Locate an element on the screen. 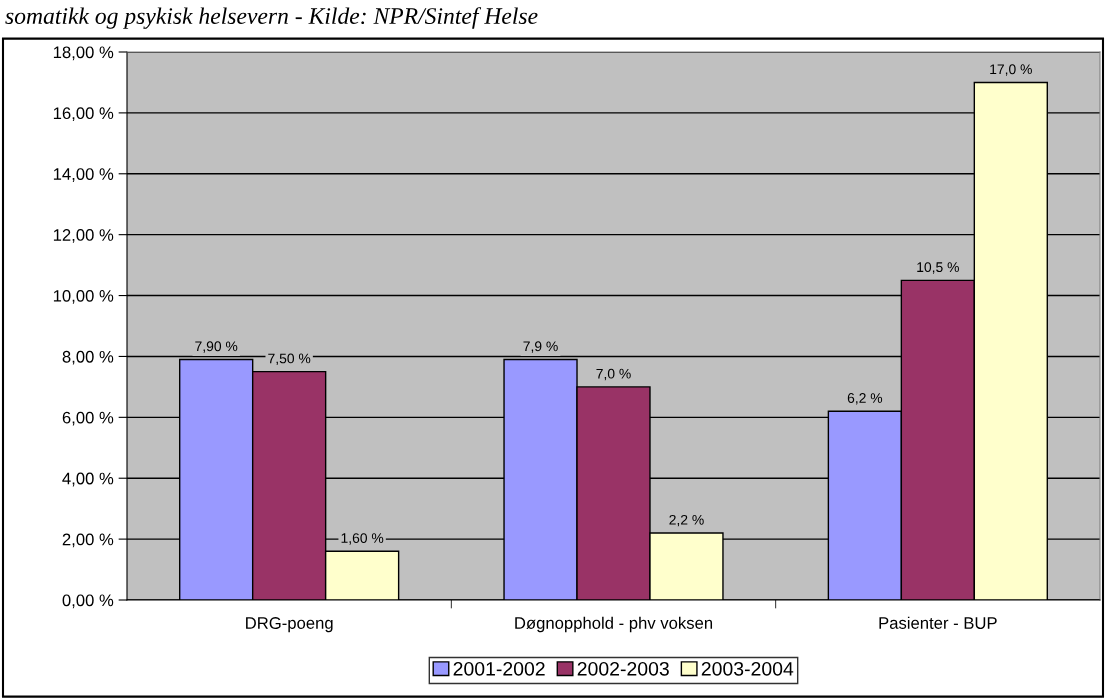  y-tick-label: 12,00 % is located at coordinates (83, 236).